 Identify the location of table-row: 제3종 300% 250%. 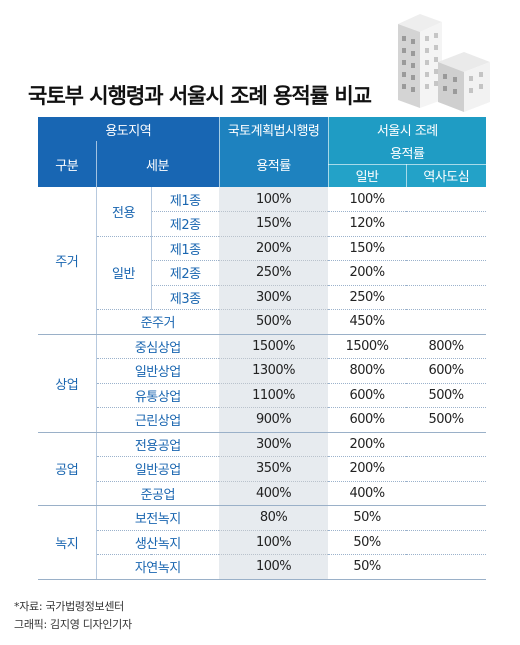
(262, 297).